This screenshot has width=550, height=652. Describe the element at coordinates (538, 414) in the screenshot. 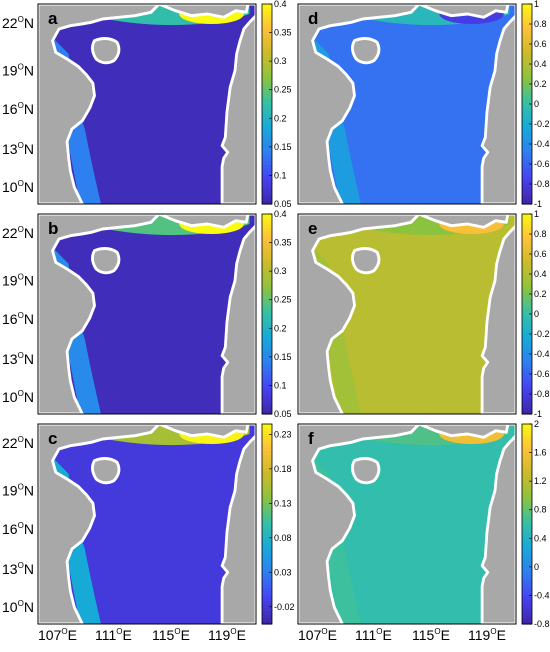

I see `colorbar-tick-label: -1` at that location.